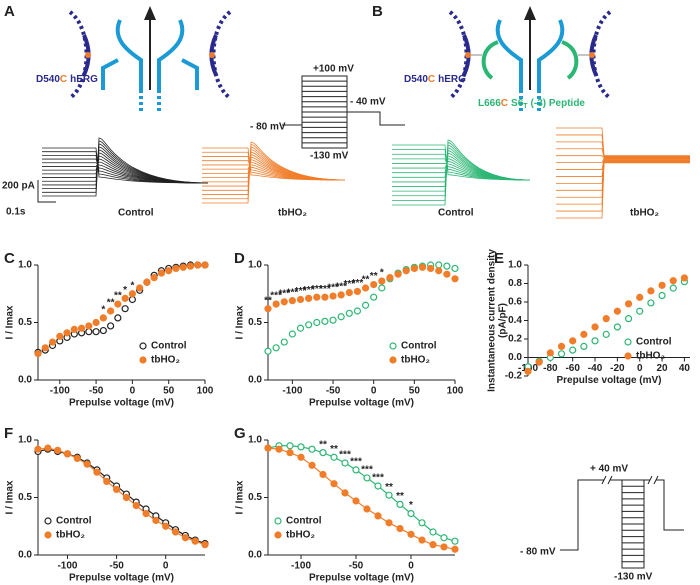  What do you see at coordinates (239, 258) in the screenshot?
I see `panel-label: D` at bounding box center [239, 258].